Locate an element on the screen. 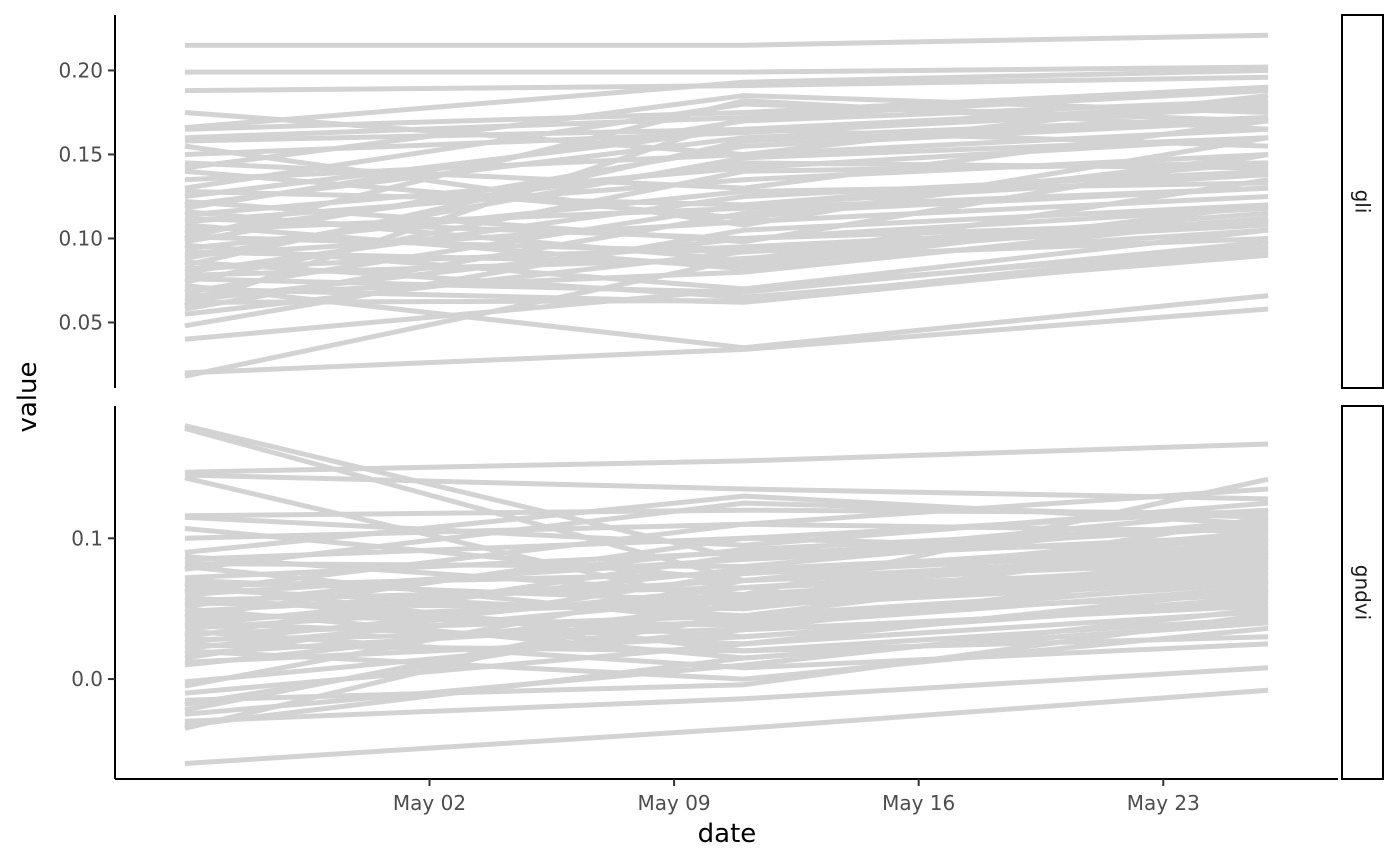 This screenshot has width=1400, height=865. x-tick-label: May 23 is located at coordinates (1163, 803).